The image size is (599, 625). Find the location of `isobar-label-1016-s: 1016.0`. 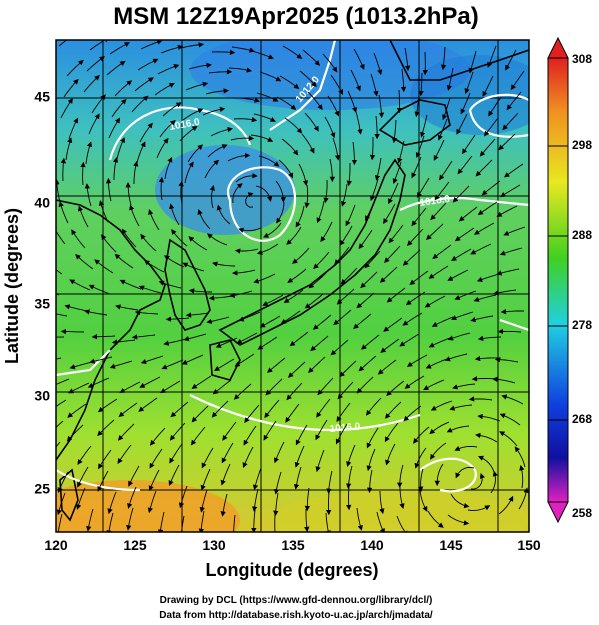

isobar-label-1016-s: 1016.0 is located at coordinates (345, 428).